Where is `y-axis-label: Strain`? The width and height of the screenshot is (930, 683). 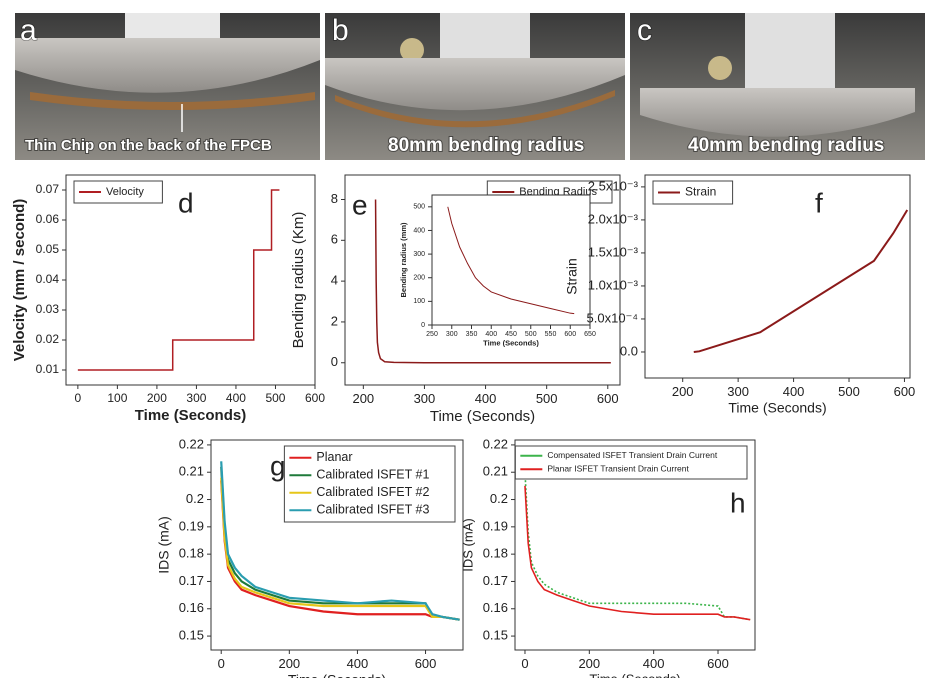
y-axis-label: Strain is located at coordinates (572, 276).